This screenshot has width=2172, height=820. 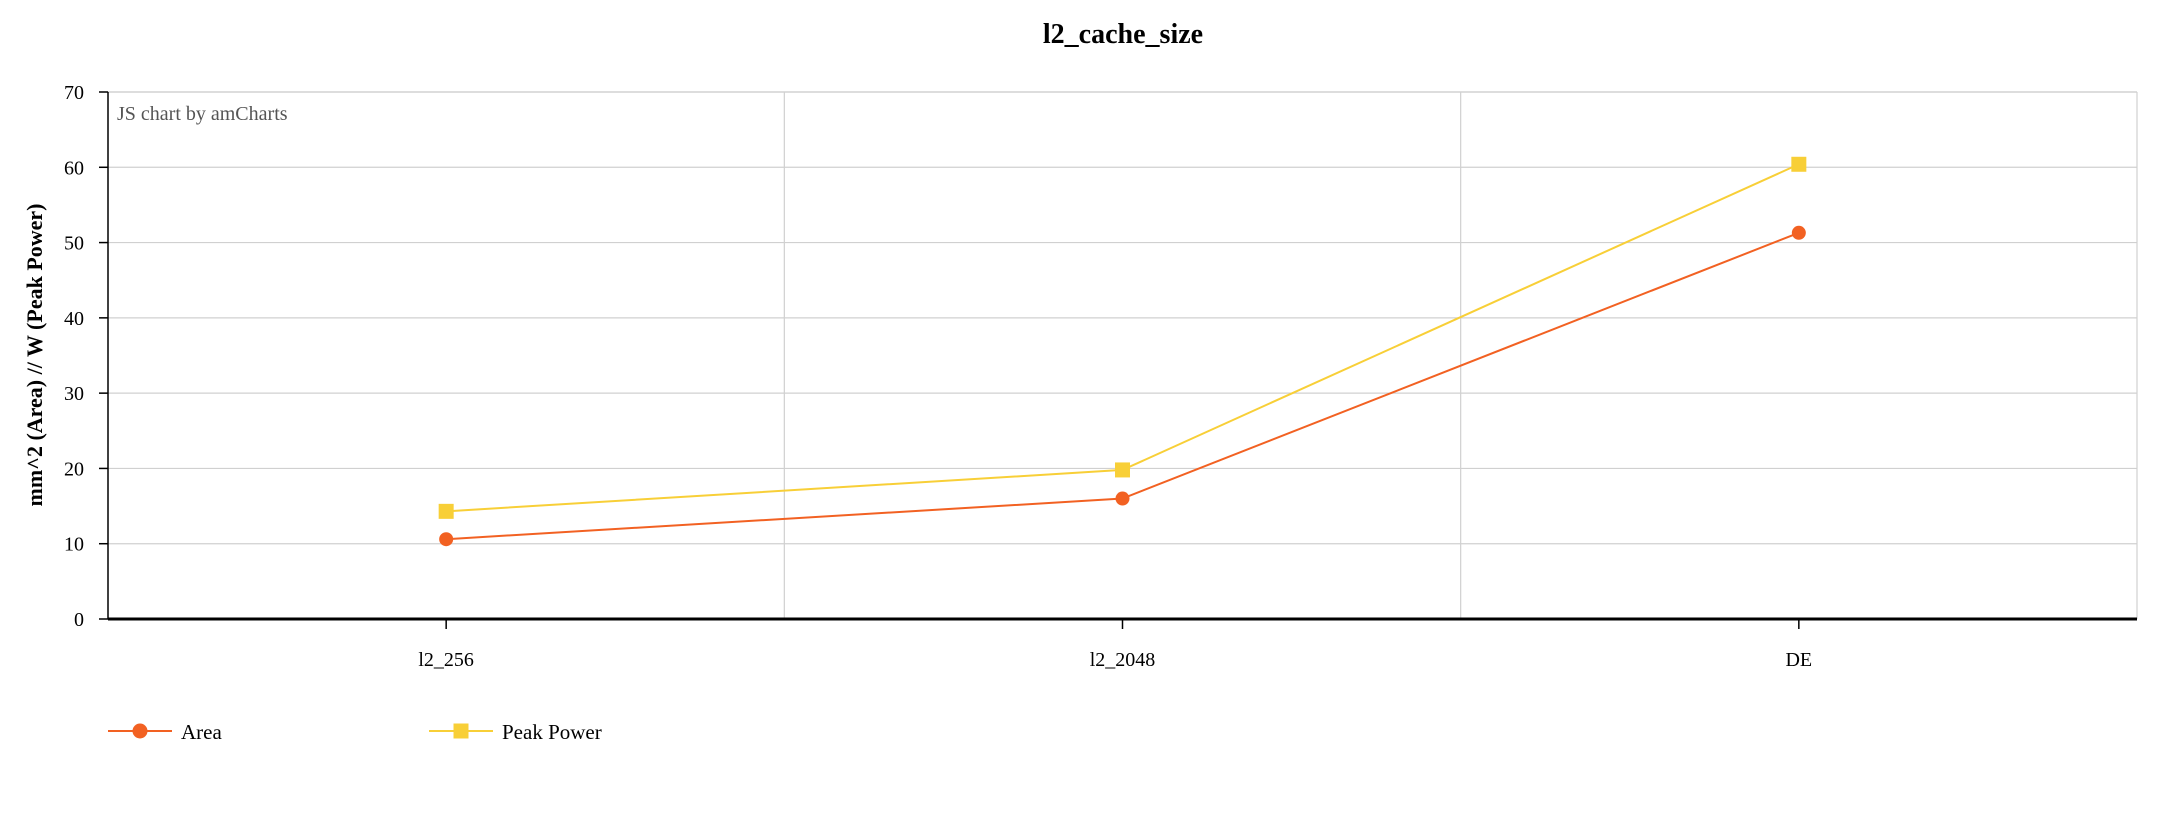 I want to click on y-tick-label: 20, so click(x=74, y=469).